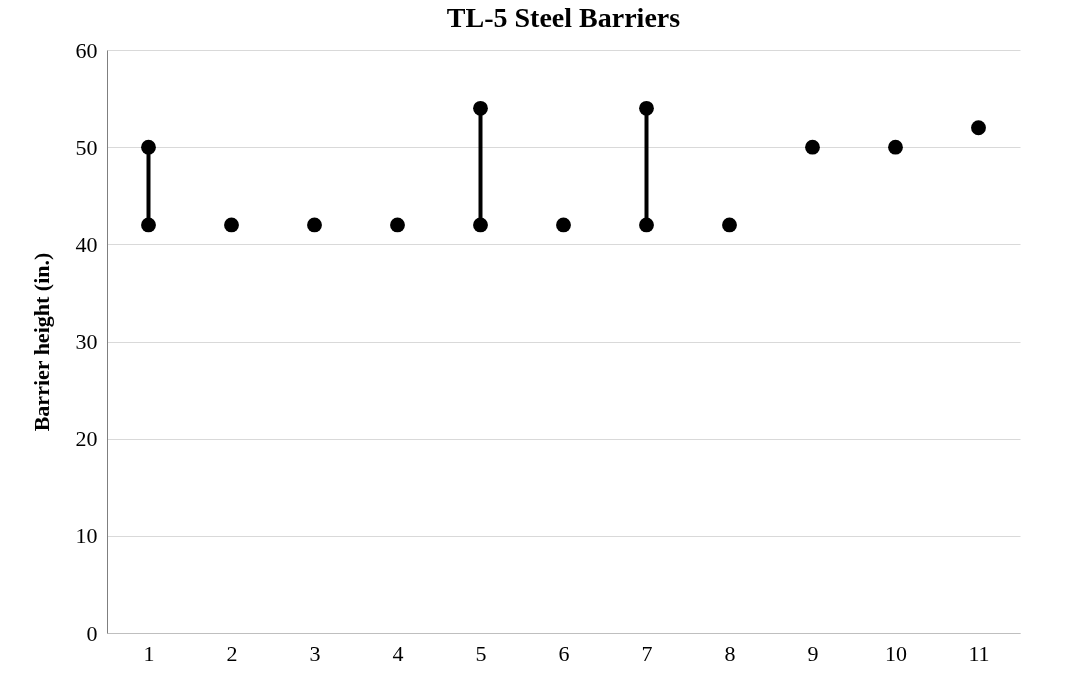 This screenshot has width=1067, height=690. I want to click on x-tick-label: 5, so click(481, 653).